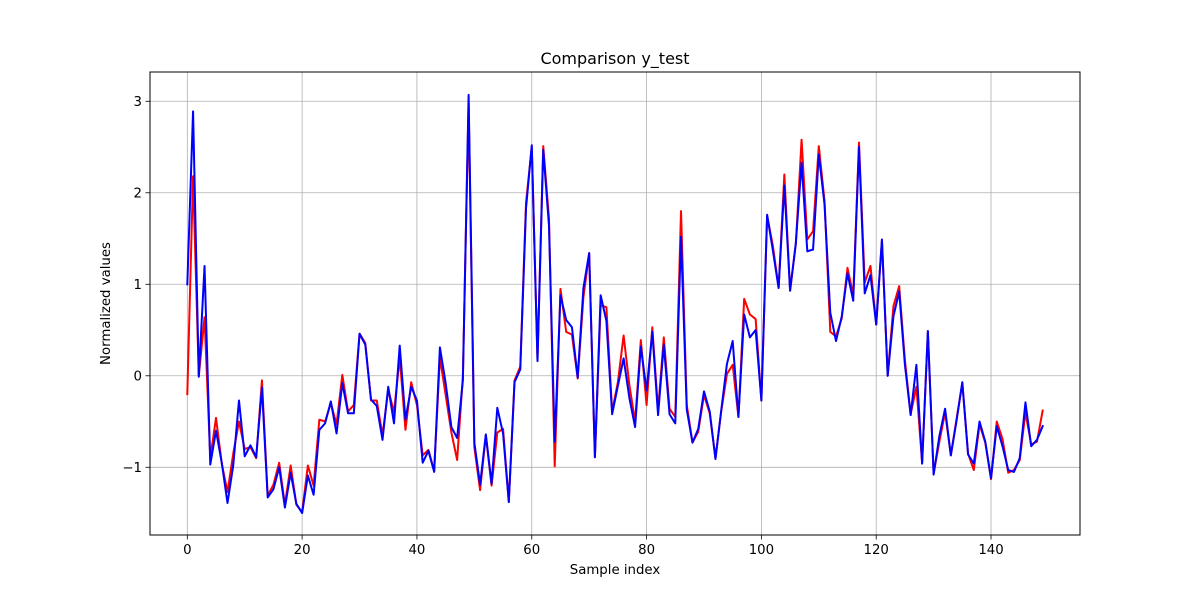 This screenshot has width=1200, height=604. I want to click on x-tick-label: 140, so click(990, 550).